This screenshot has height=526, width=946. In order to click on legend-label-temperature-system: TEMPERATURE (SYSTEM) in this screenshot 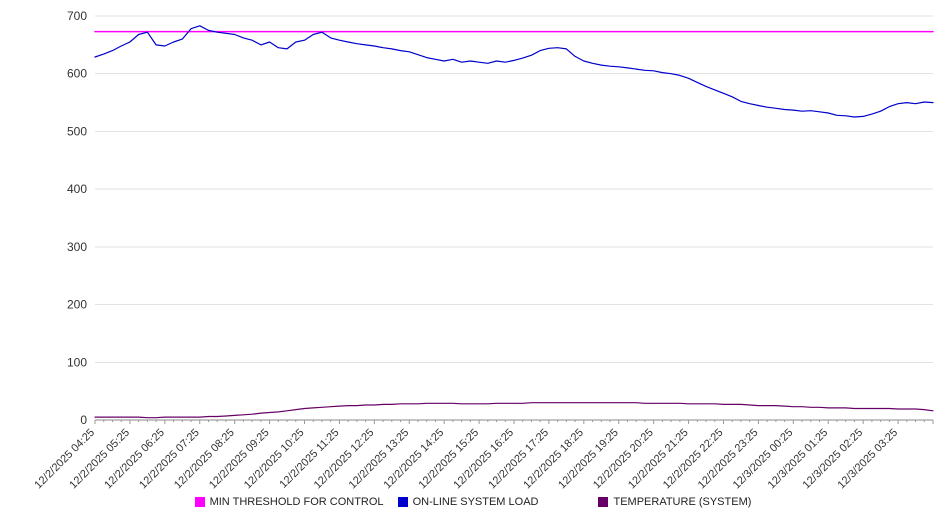, I will do `click(682, 502)`.